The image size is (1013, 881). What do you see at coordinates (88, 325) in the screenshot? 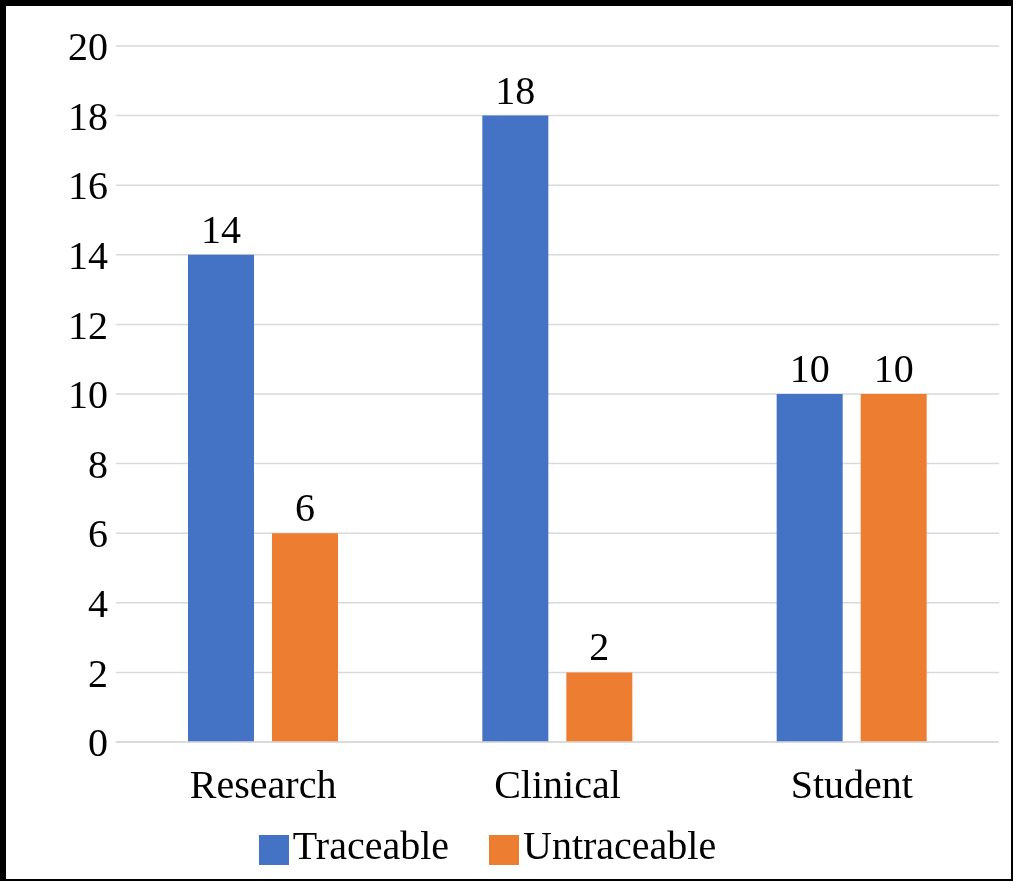
I see `y-tick-label: 12` at bounding box center [88, 325].